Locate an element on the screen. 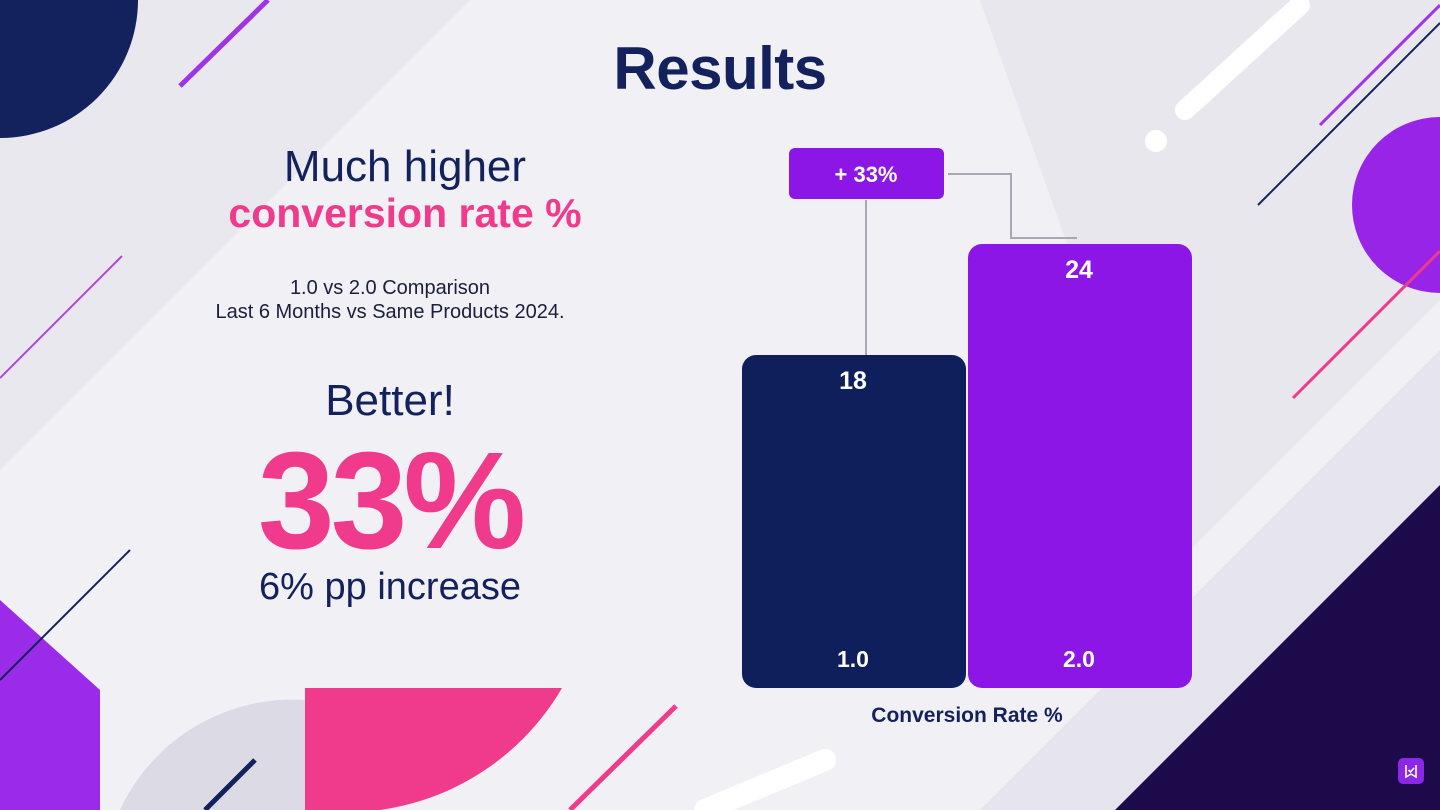  bar-value-label: 24 is located at coordinates (1079, 270).